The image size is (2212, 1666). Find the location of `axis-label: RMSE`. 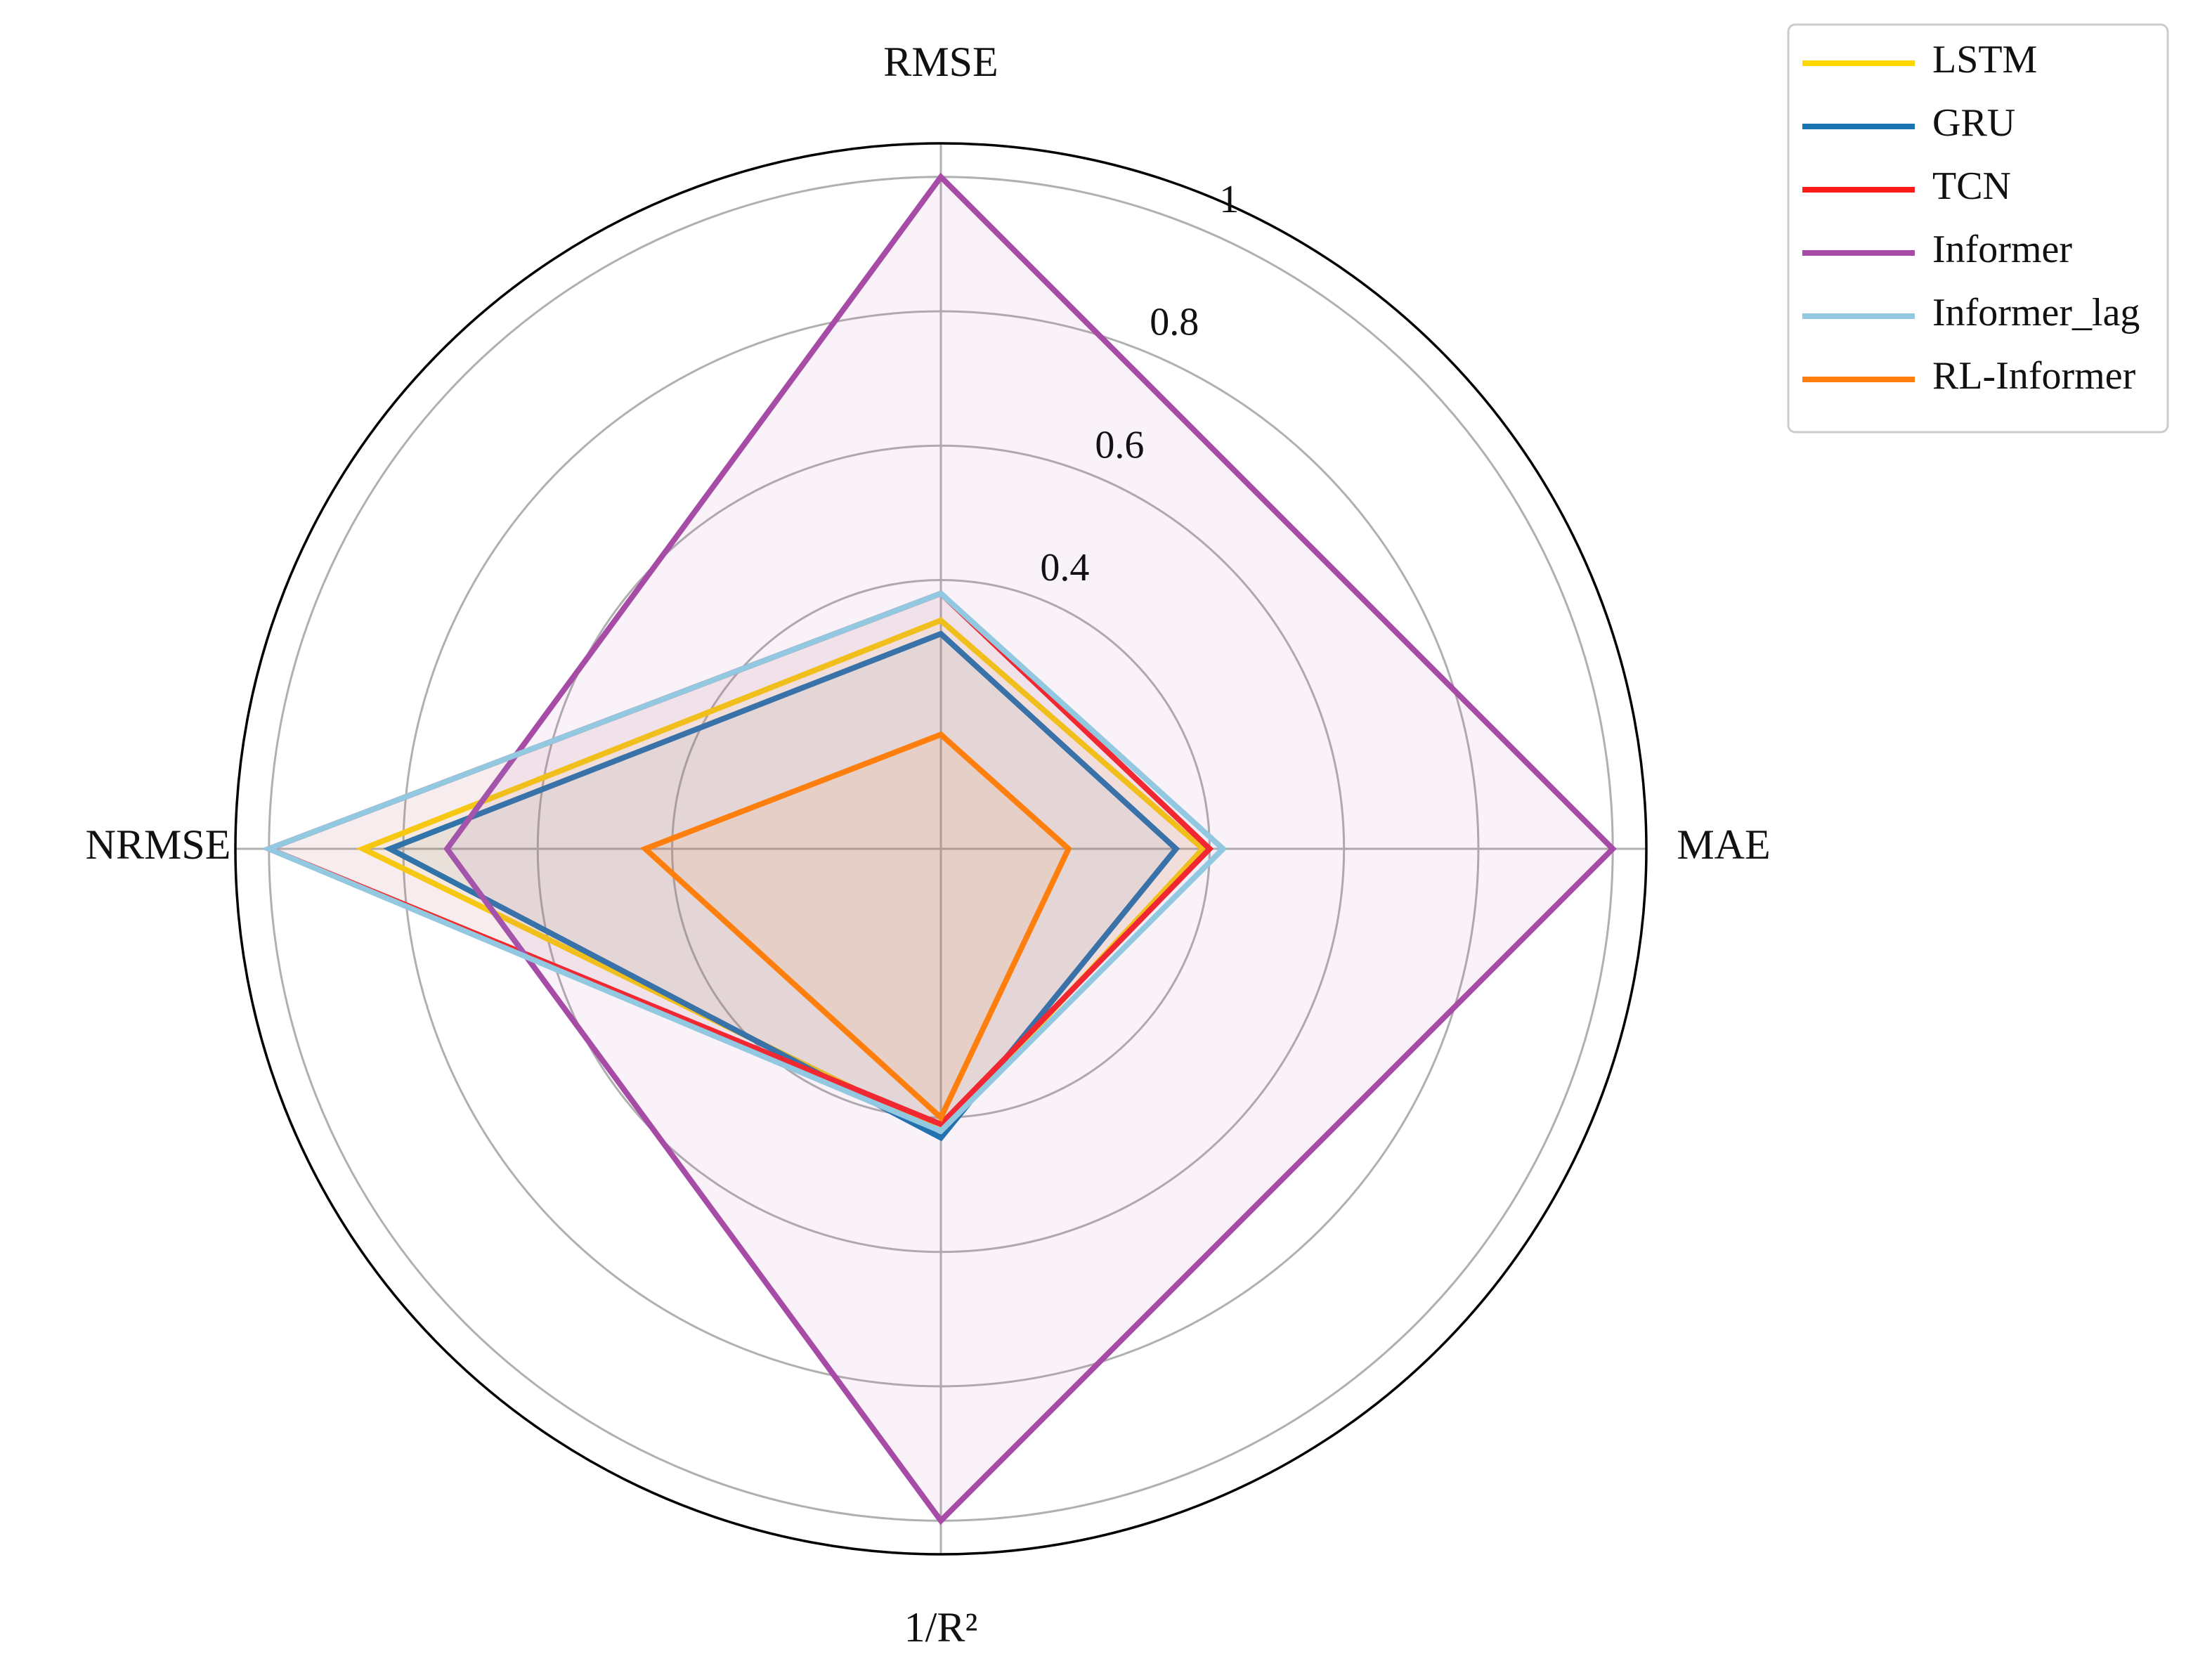

axis-label: RMSE is located at coordinates (940, 62).